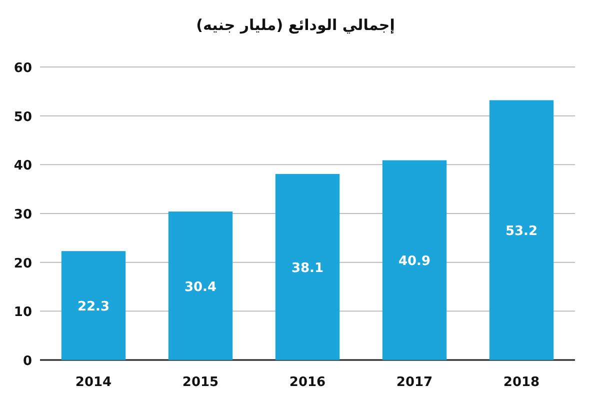 Image resolution: width=591 pixels, height=402 pixels. Describe the element at coordinates (23, 166) in the screenshot. I see `y-tick-label: 40` at that location.